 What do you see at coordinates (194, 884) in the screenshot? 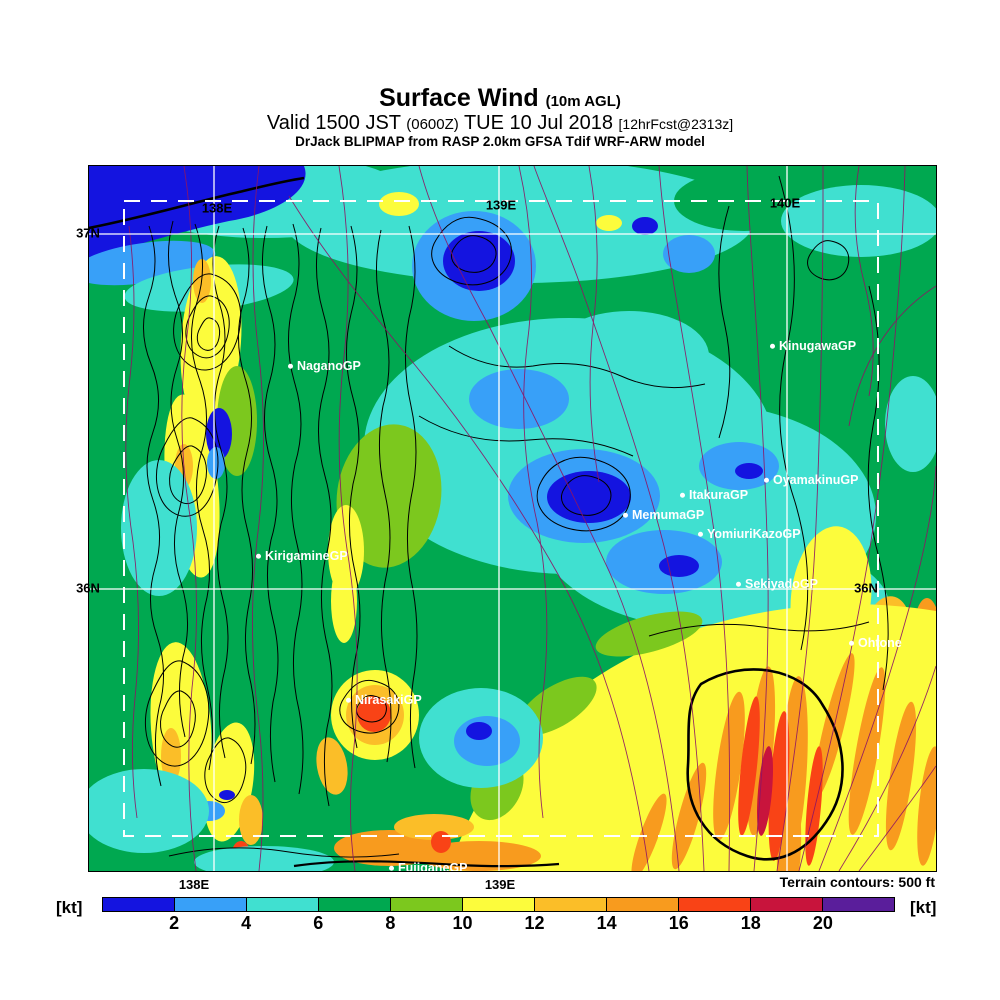
I see `bottom-grid-label-138e: 138E` at bounding box center [194, 884].